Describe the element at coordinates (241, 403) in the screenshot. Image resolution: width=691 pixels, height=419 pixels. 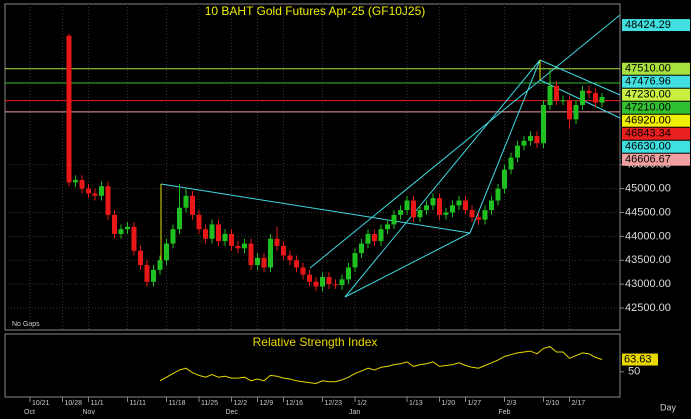
I see `x-tick-label: 12/2` at that location.